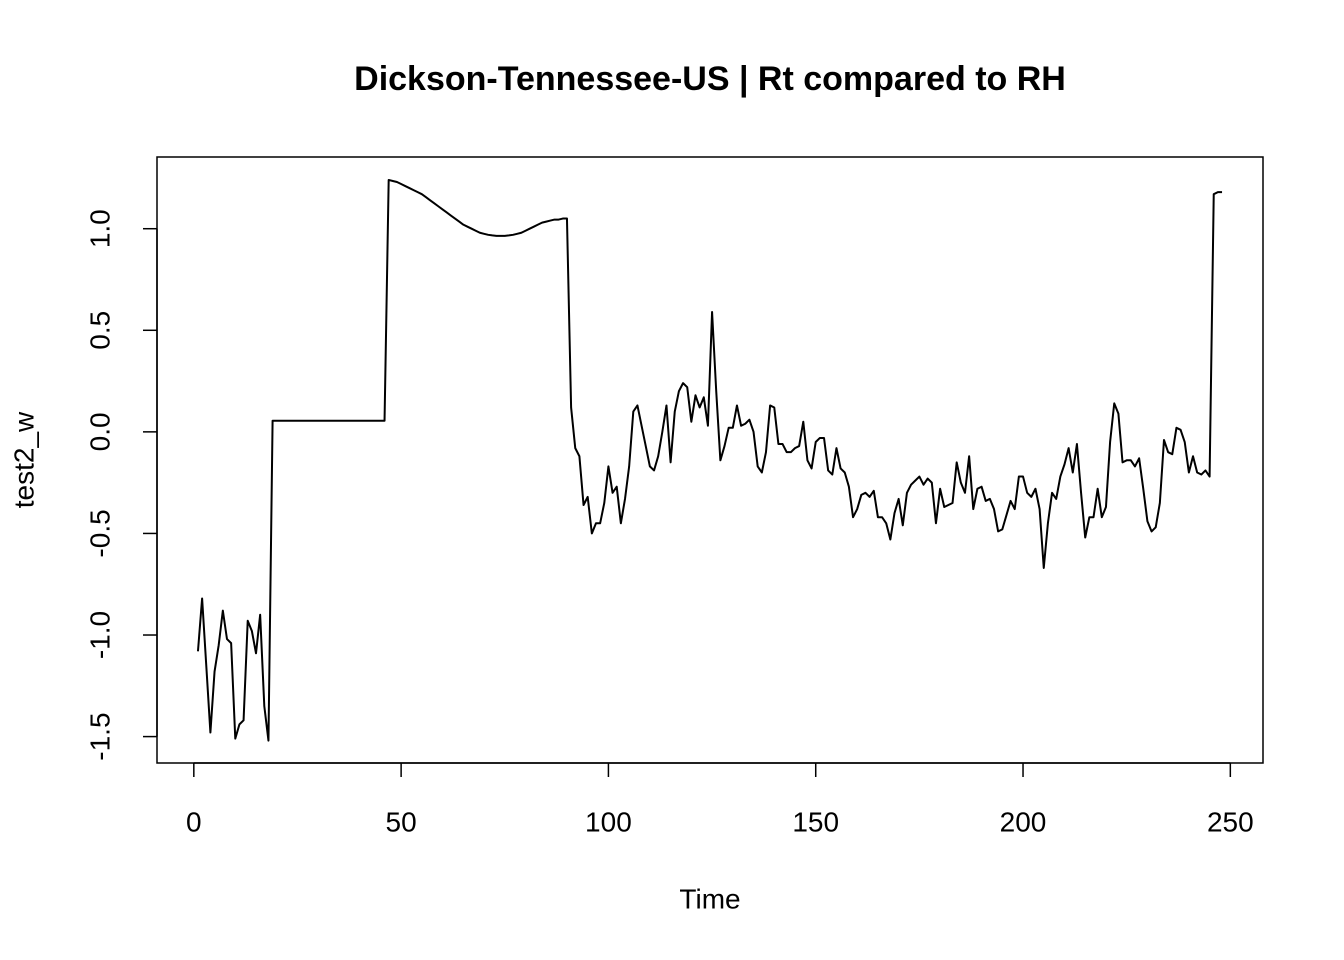 This screenshot has height=960, width=1344. Describe the element at coordinates (99, 635) in the screenshot. I see `y-tick-label: -1.0` at that location.